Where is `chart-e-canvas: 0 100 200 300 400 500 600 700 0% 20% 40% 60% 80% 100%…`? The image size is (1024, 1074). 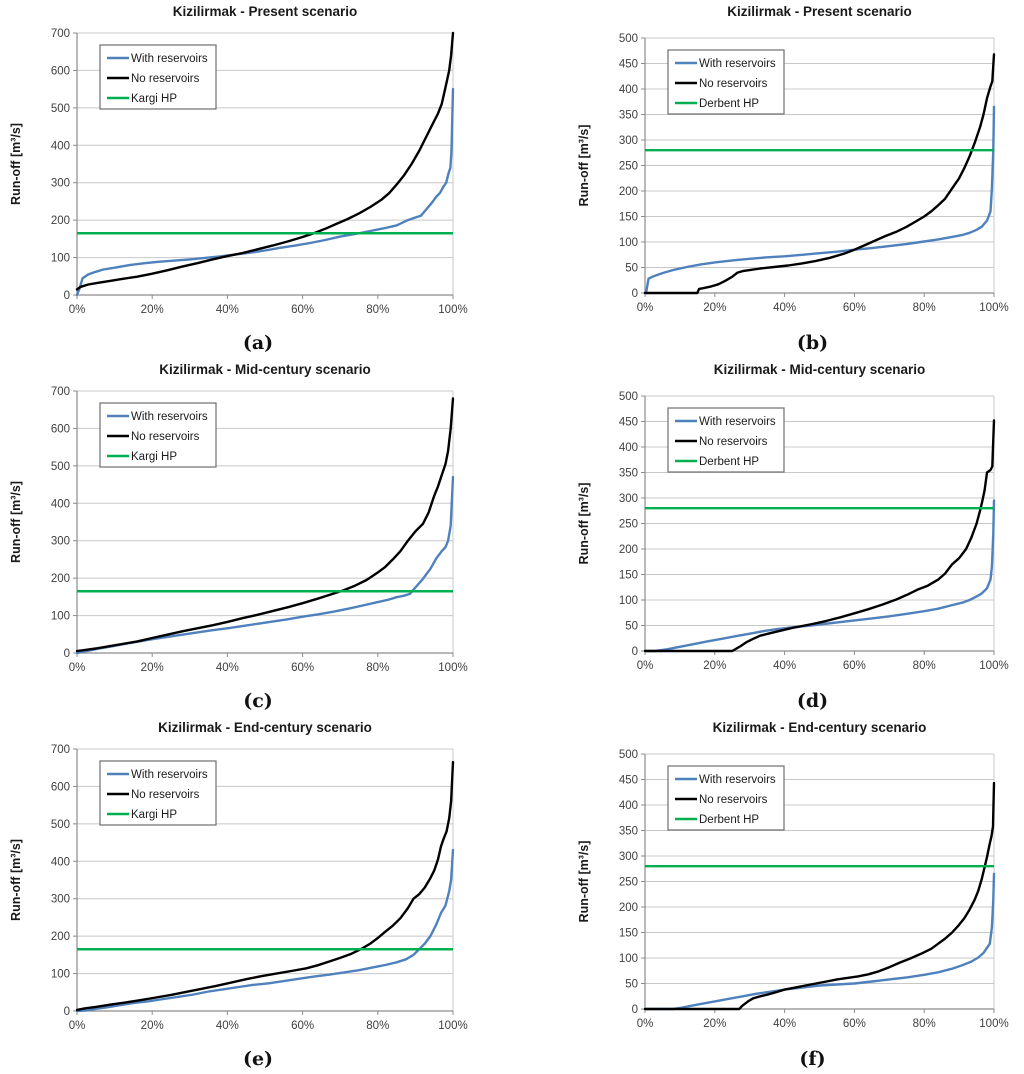 chart-e-canvas: 0 100 200 300 400 500 600 700 0% 20% 40% 60% 80% 100%… is located at coordinates (238, 876).